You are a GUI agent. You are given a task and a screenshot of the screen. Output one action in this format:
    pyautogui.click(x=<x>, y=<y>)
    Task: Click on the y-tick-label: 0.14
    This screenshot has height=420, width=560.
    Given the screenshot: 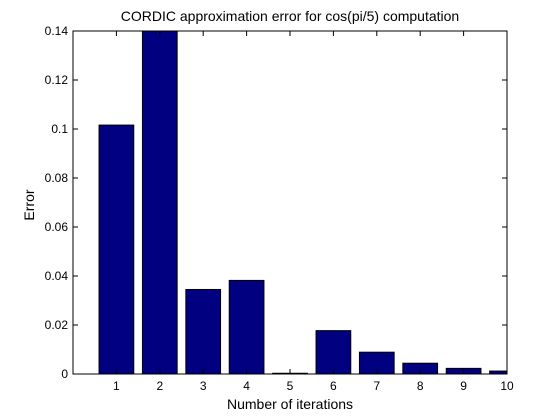 What is the action you would take?
    pyautogui.click(x=57, y=31)
    